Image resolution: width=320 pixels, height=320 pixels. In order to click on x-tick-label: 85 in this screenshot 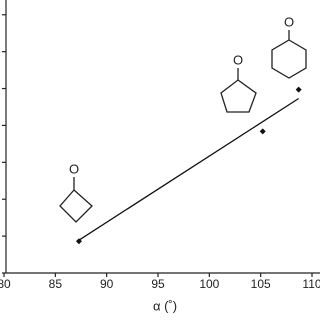, I will do `click(56, 284)`.